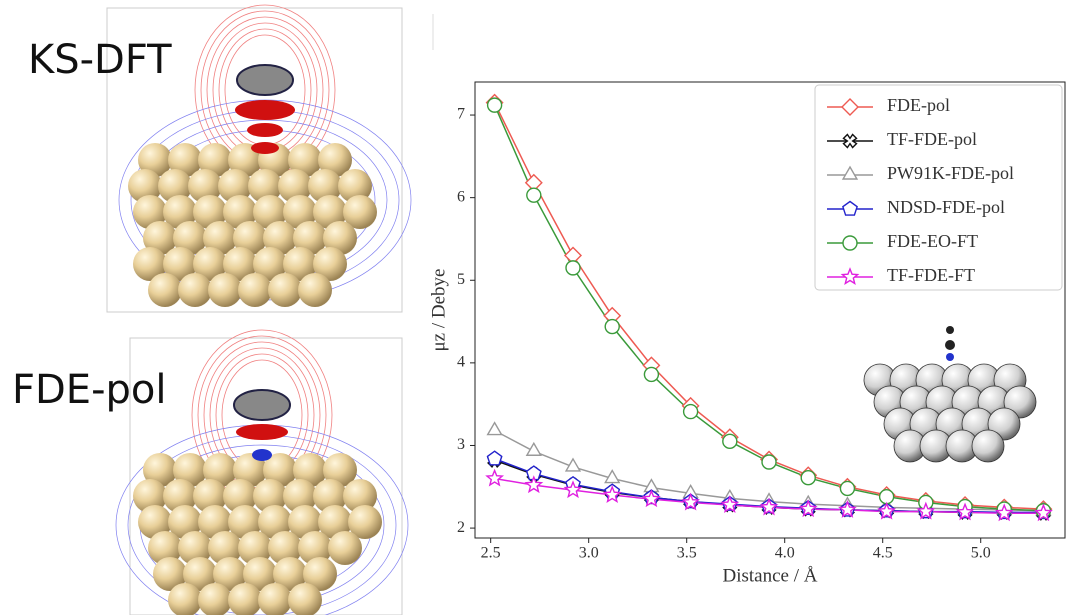  I want to click on legend-label: FDE-pol, so click(918, 105).